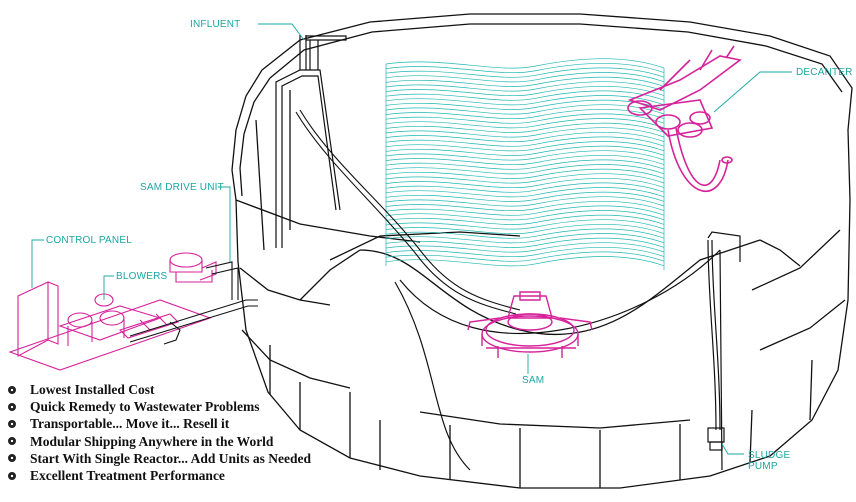 The image size is (856, 502). Describe the element at coordinates (159, 389) in the screenshot. I see `feature-item: Lowest Installed Cost` at that location.